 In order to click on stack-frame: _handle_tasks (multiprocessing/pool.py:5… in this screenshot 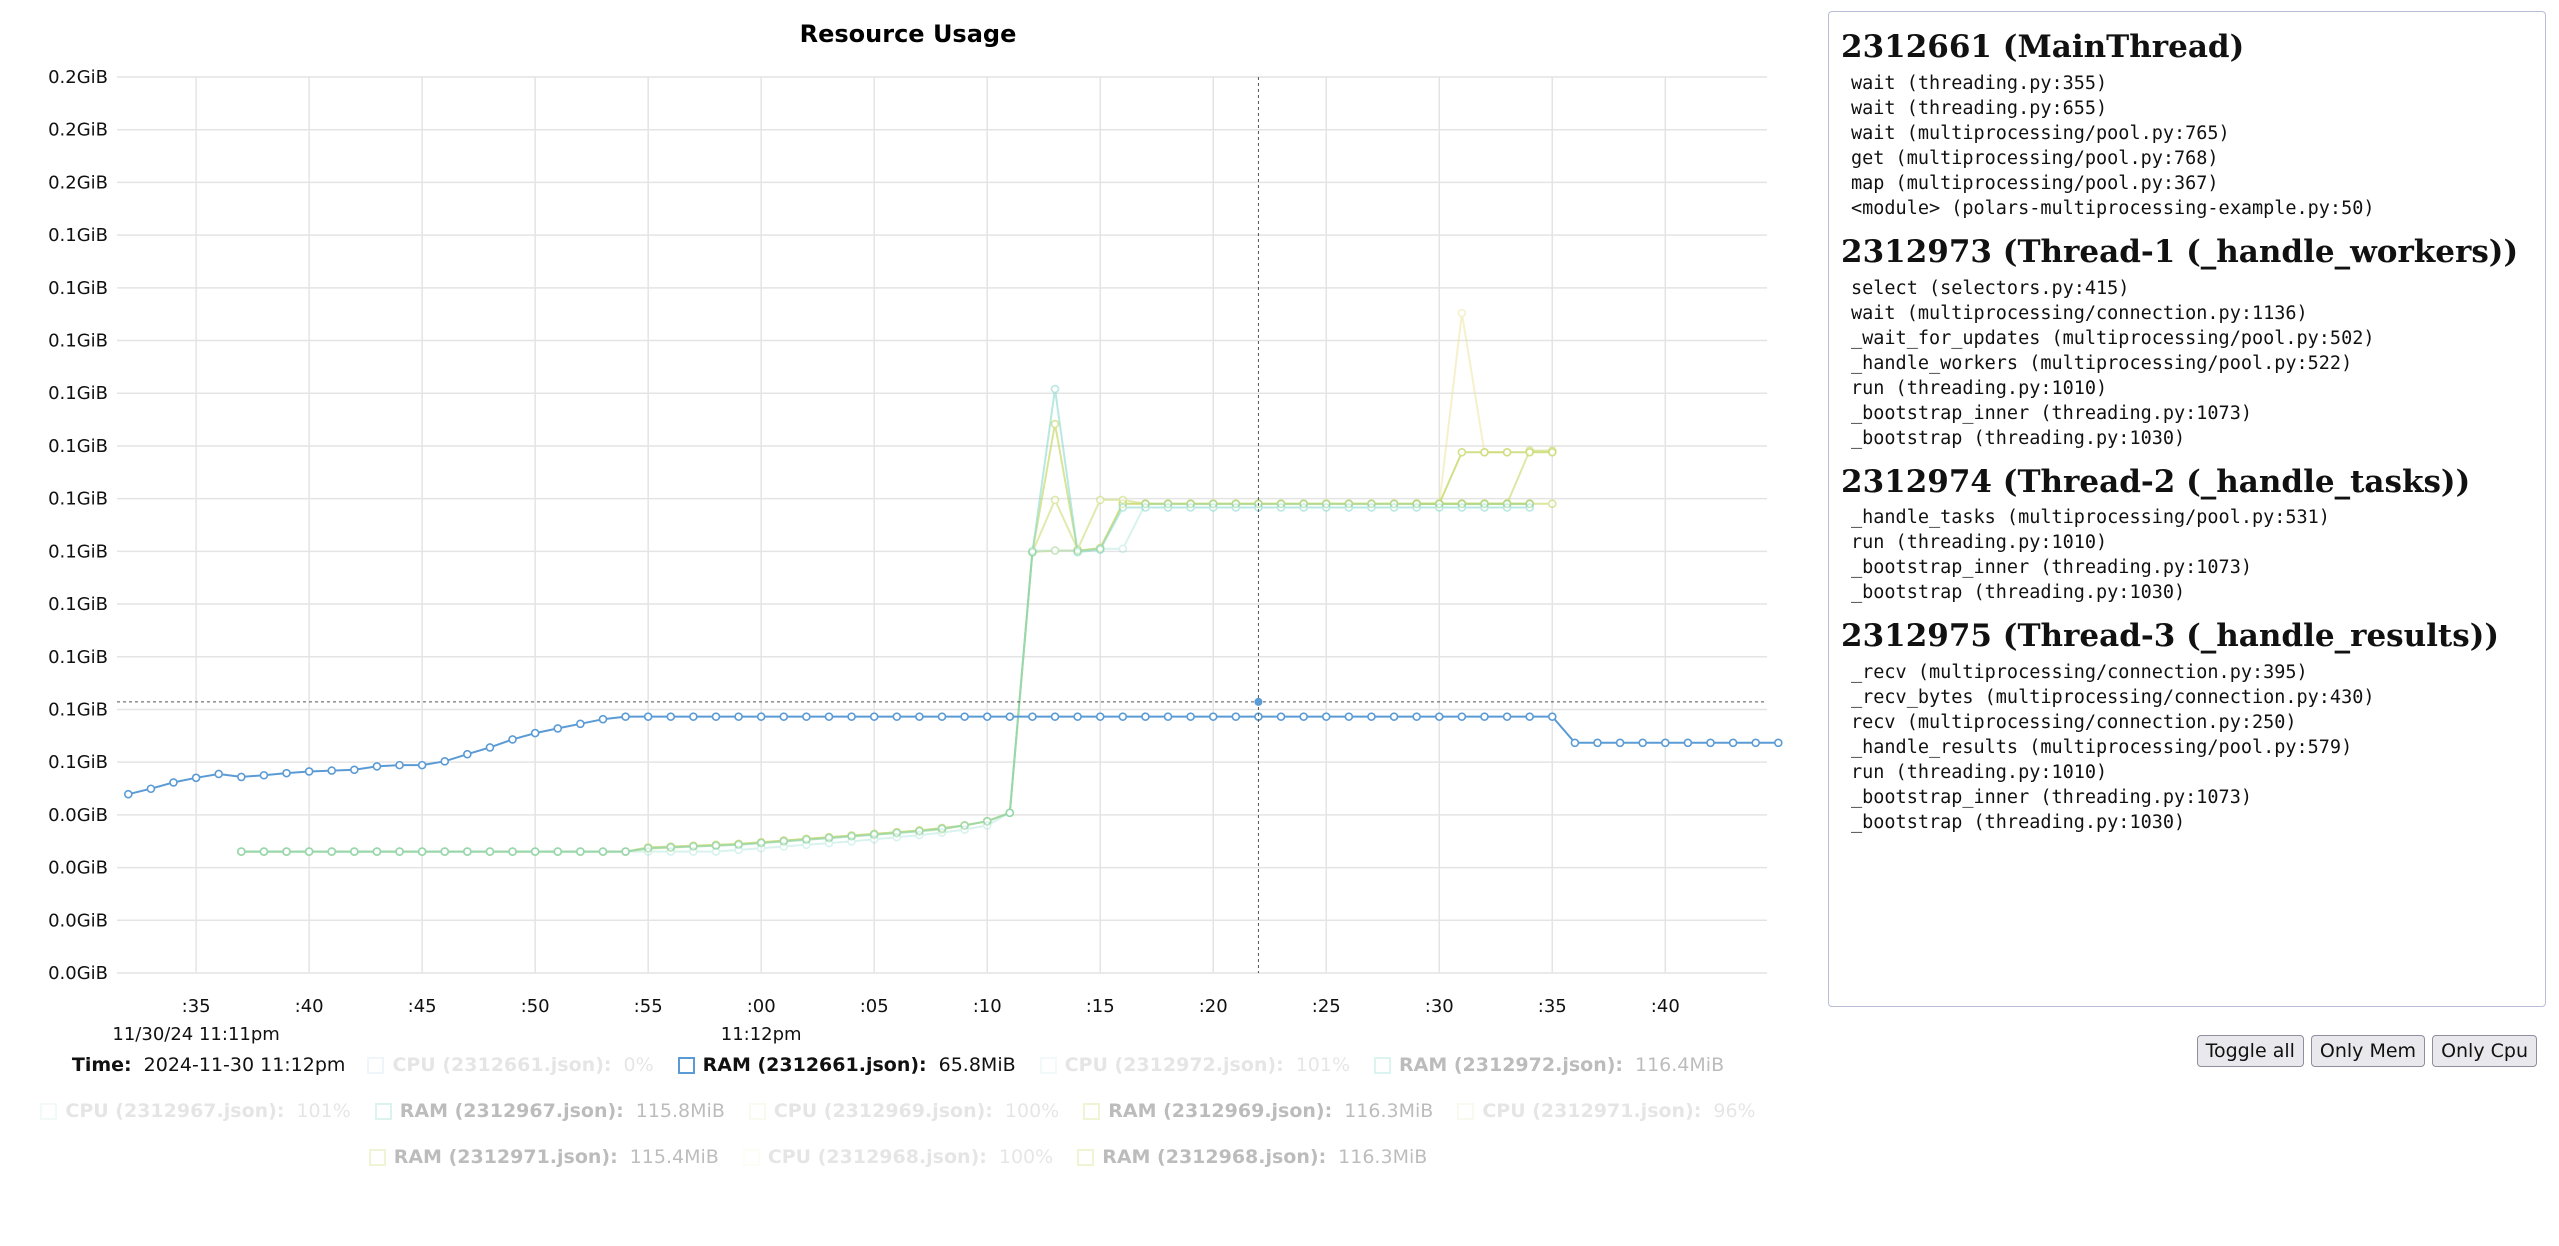, I will do `click(2090, 518)`.